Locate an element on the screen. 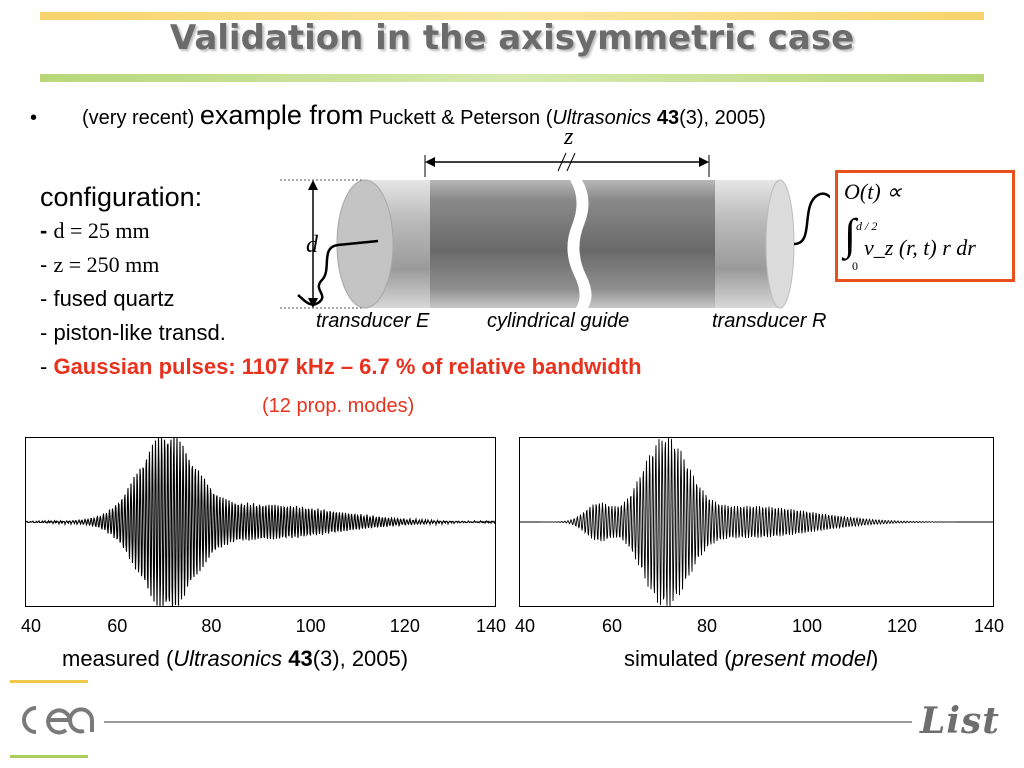  caption-simulated-rest: ) is located at coordinates (875, 658).